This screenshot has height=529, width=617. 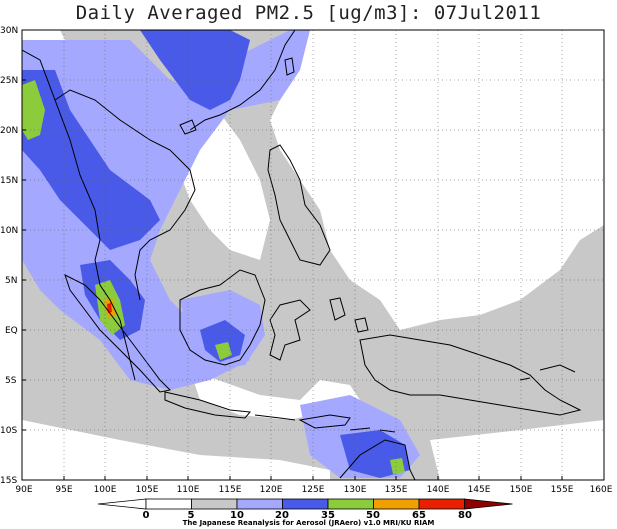 I want to click on field-green-borneo, so click(x=223, y=351).